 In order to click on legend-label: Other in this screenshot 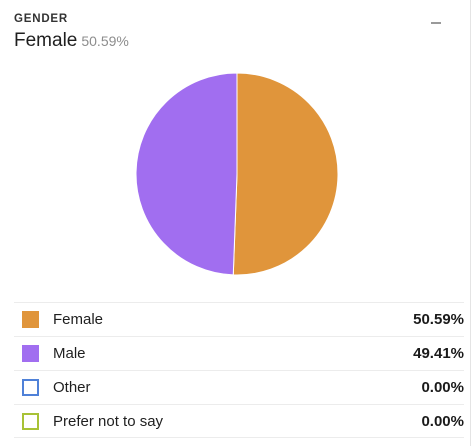, I will do `click(72, 387)`.